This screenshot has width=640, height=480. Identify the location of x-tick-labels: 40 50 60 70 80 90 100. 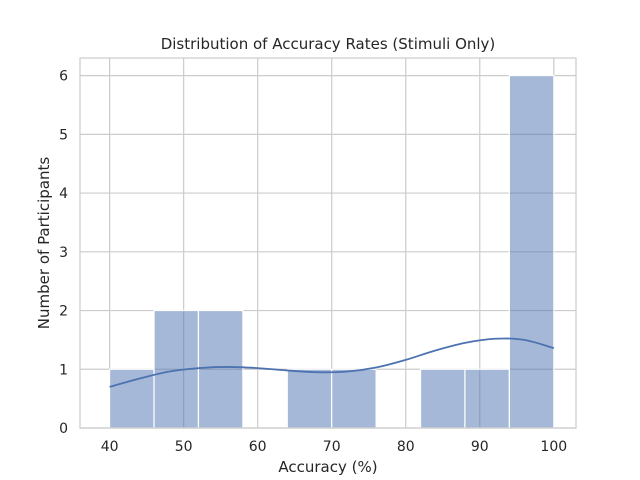
(334, 447).